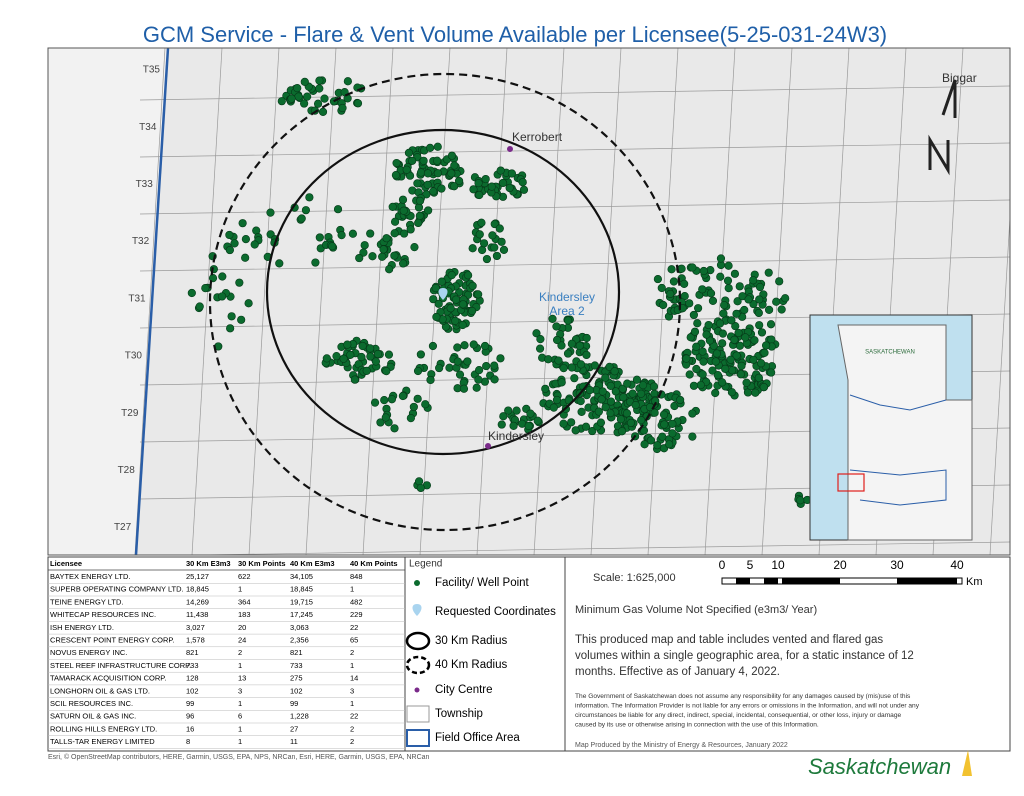 The height and width of the screenshot is (796, 1024). What do you see at coordinates (240, 716) in the screenshot?
I see `table-cell: 6` at bounding box center [240, 716].